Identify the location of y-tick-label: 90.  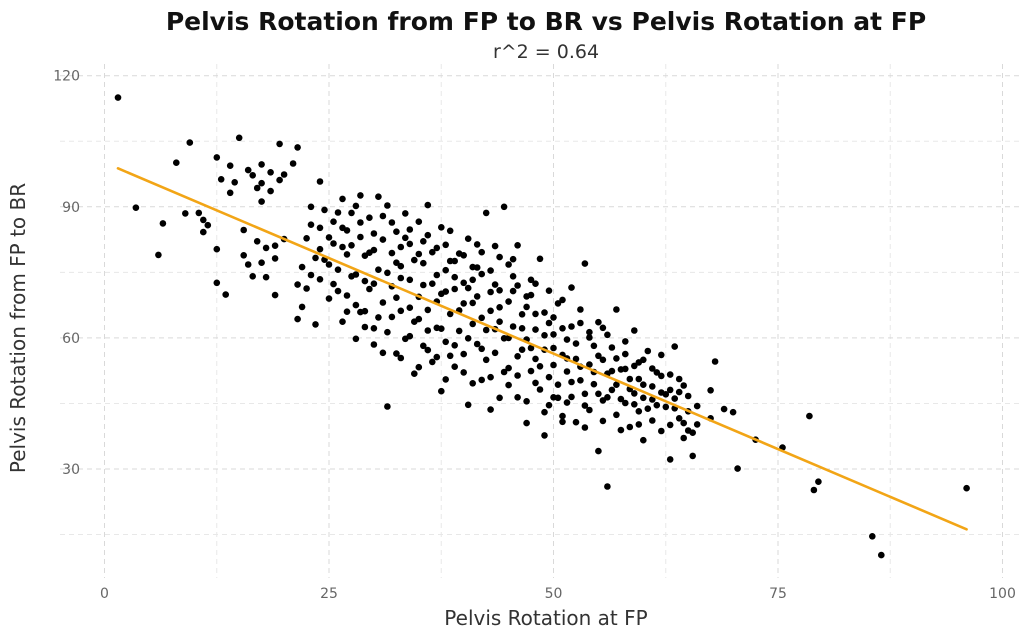
(71, 208).